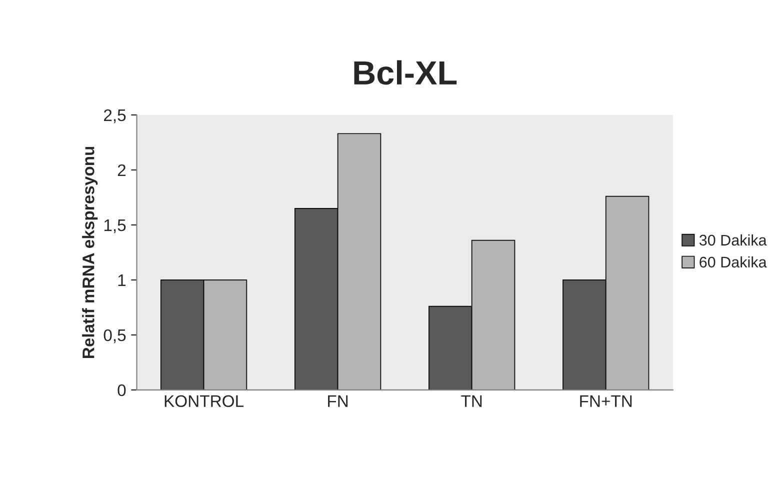 The height and width of the screenshot is (485, 777). What do you see at coordinates (122, 280) in the screenshot?
I see `y-tick-label: 1` at bounding box center [122, 280].